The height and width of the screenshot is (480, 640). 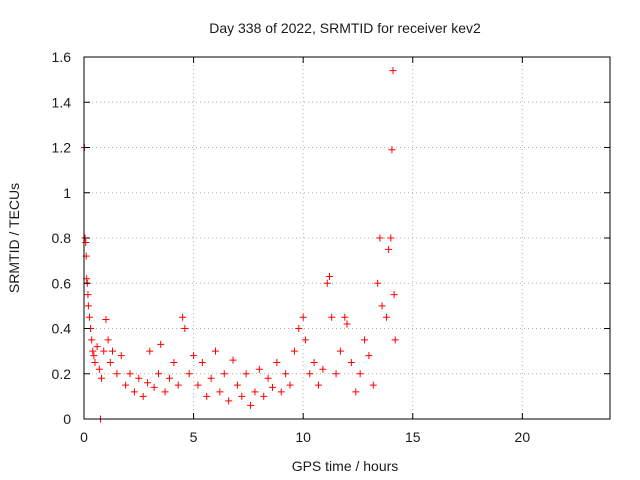 I want to click on y-tick-label: 1.6, so click(x=62, y=57).